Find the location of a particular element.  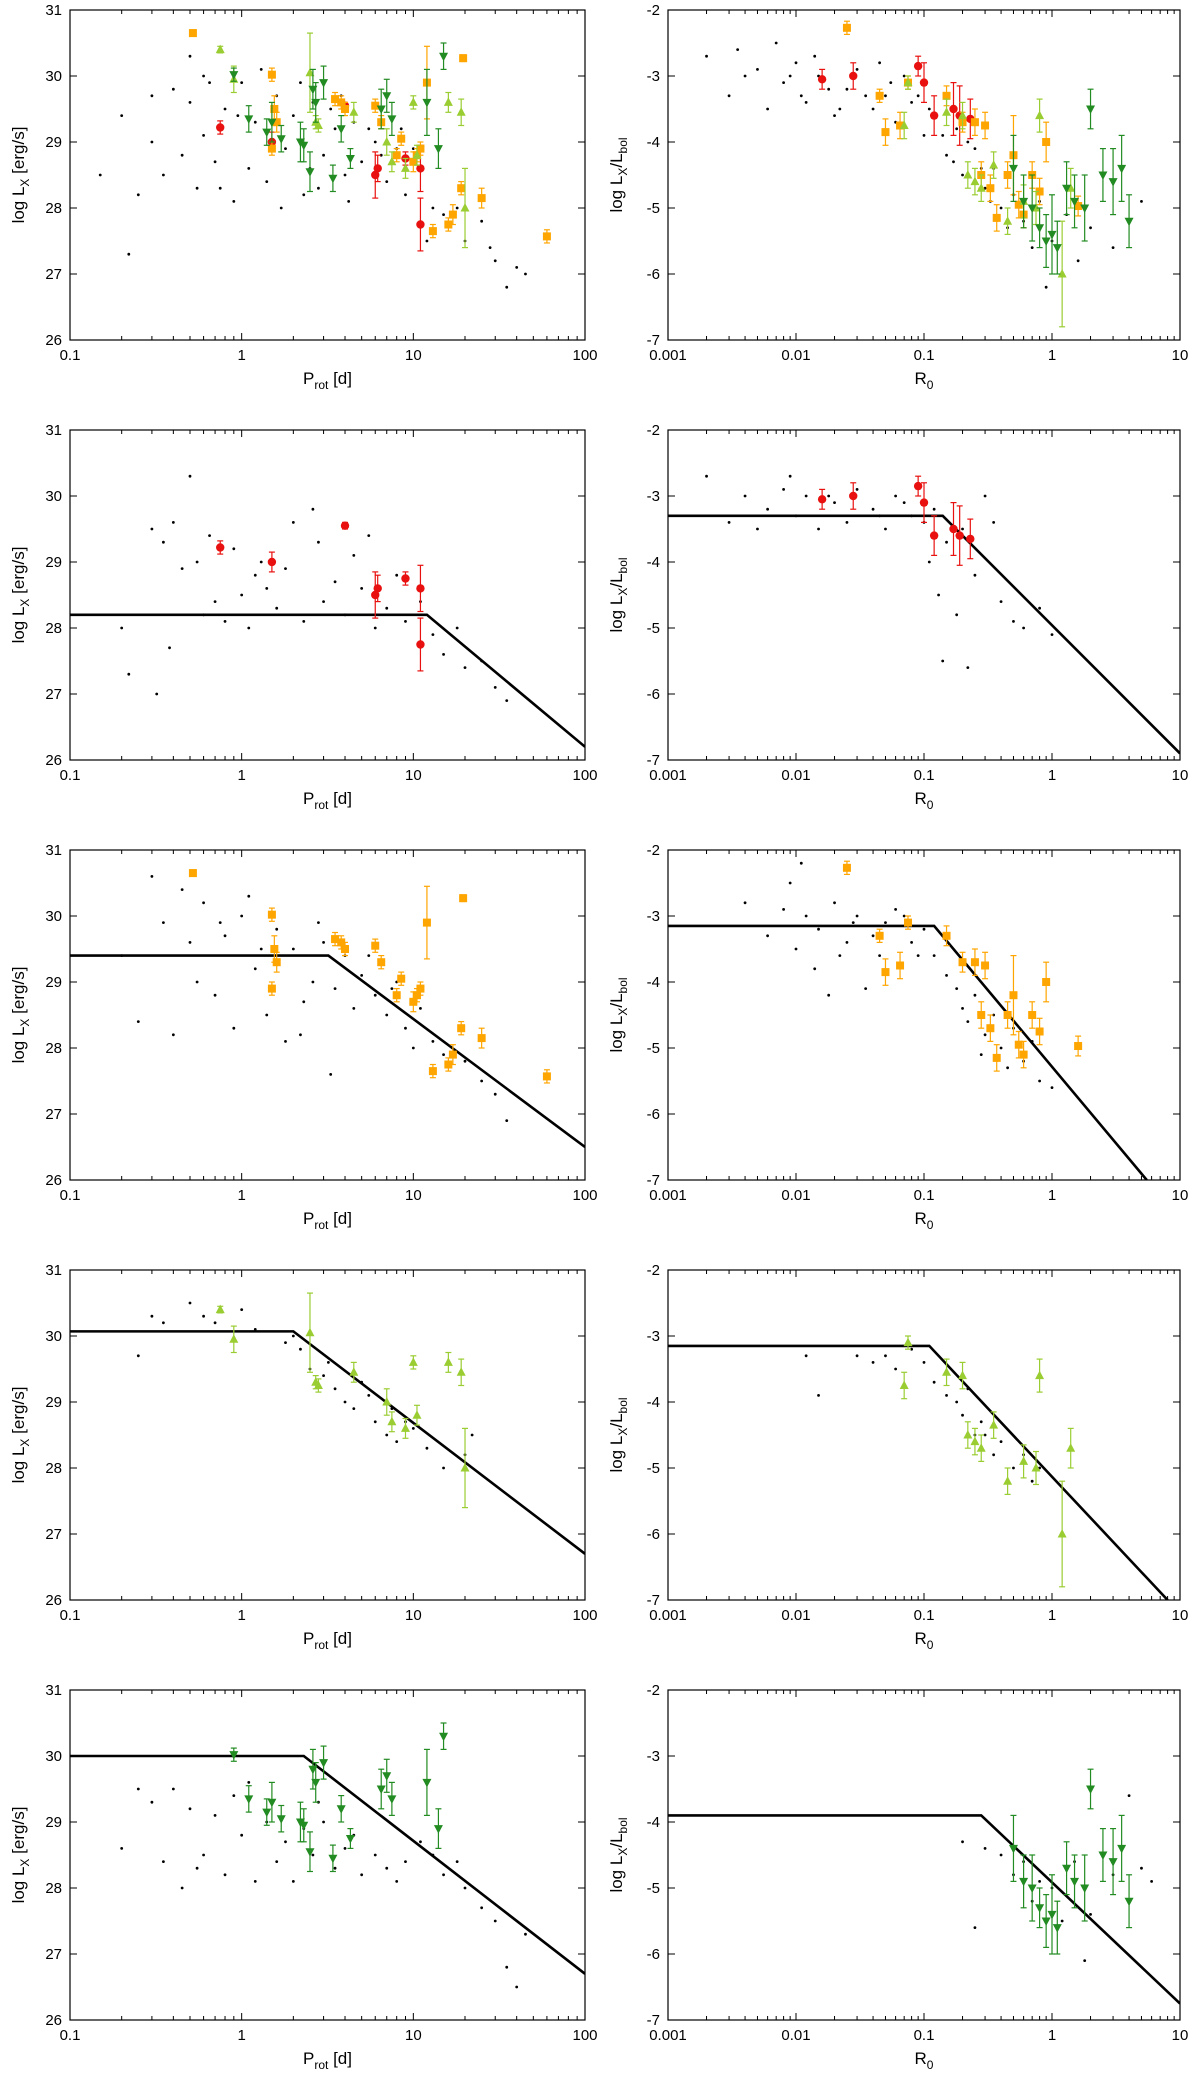

x-tick-label: 0.01 is located at coordinates (795, 1615).